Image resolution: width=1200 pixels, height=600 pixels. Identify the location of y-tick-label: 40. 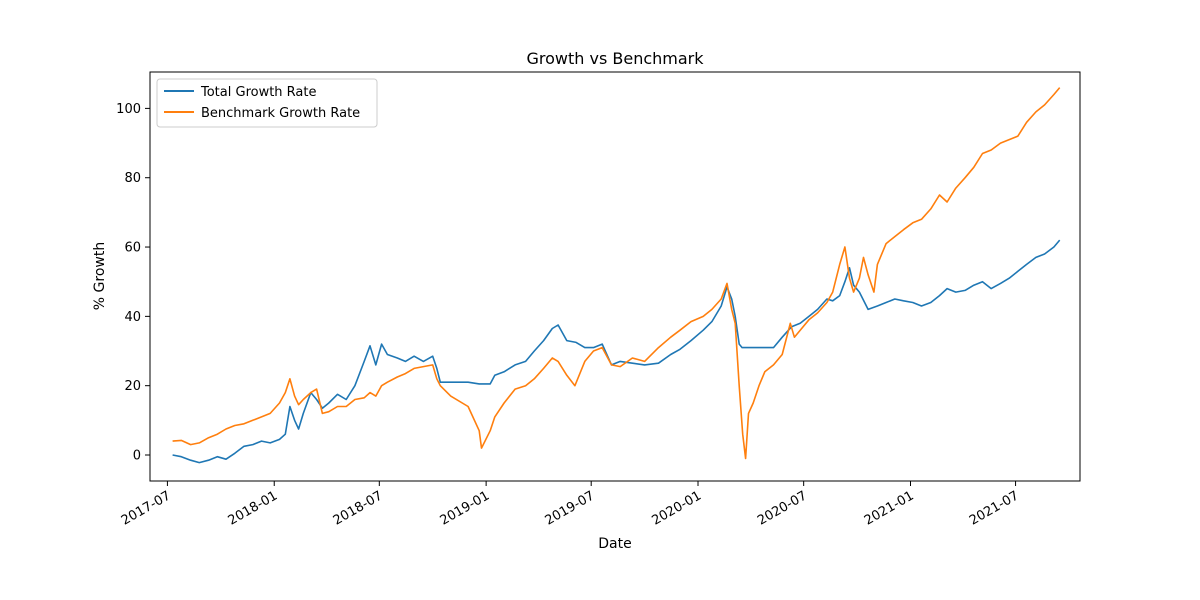
(132, 317).